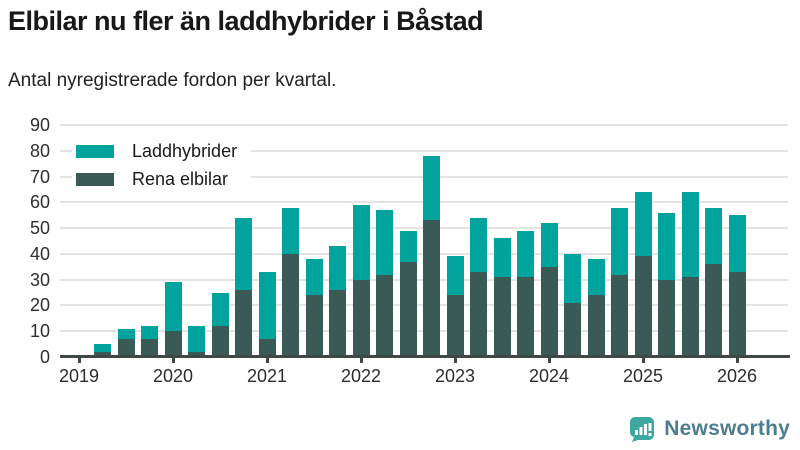 Image resolution: width=800 pixels, height=450 pixels. I want to click on x-tick-label: 2025, so click(643, 376).